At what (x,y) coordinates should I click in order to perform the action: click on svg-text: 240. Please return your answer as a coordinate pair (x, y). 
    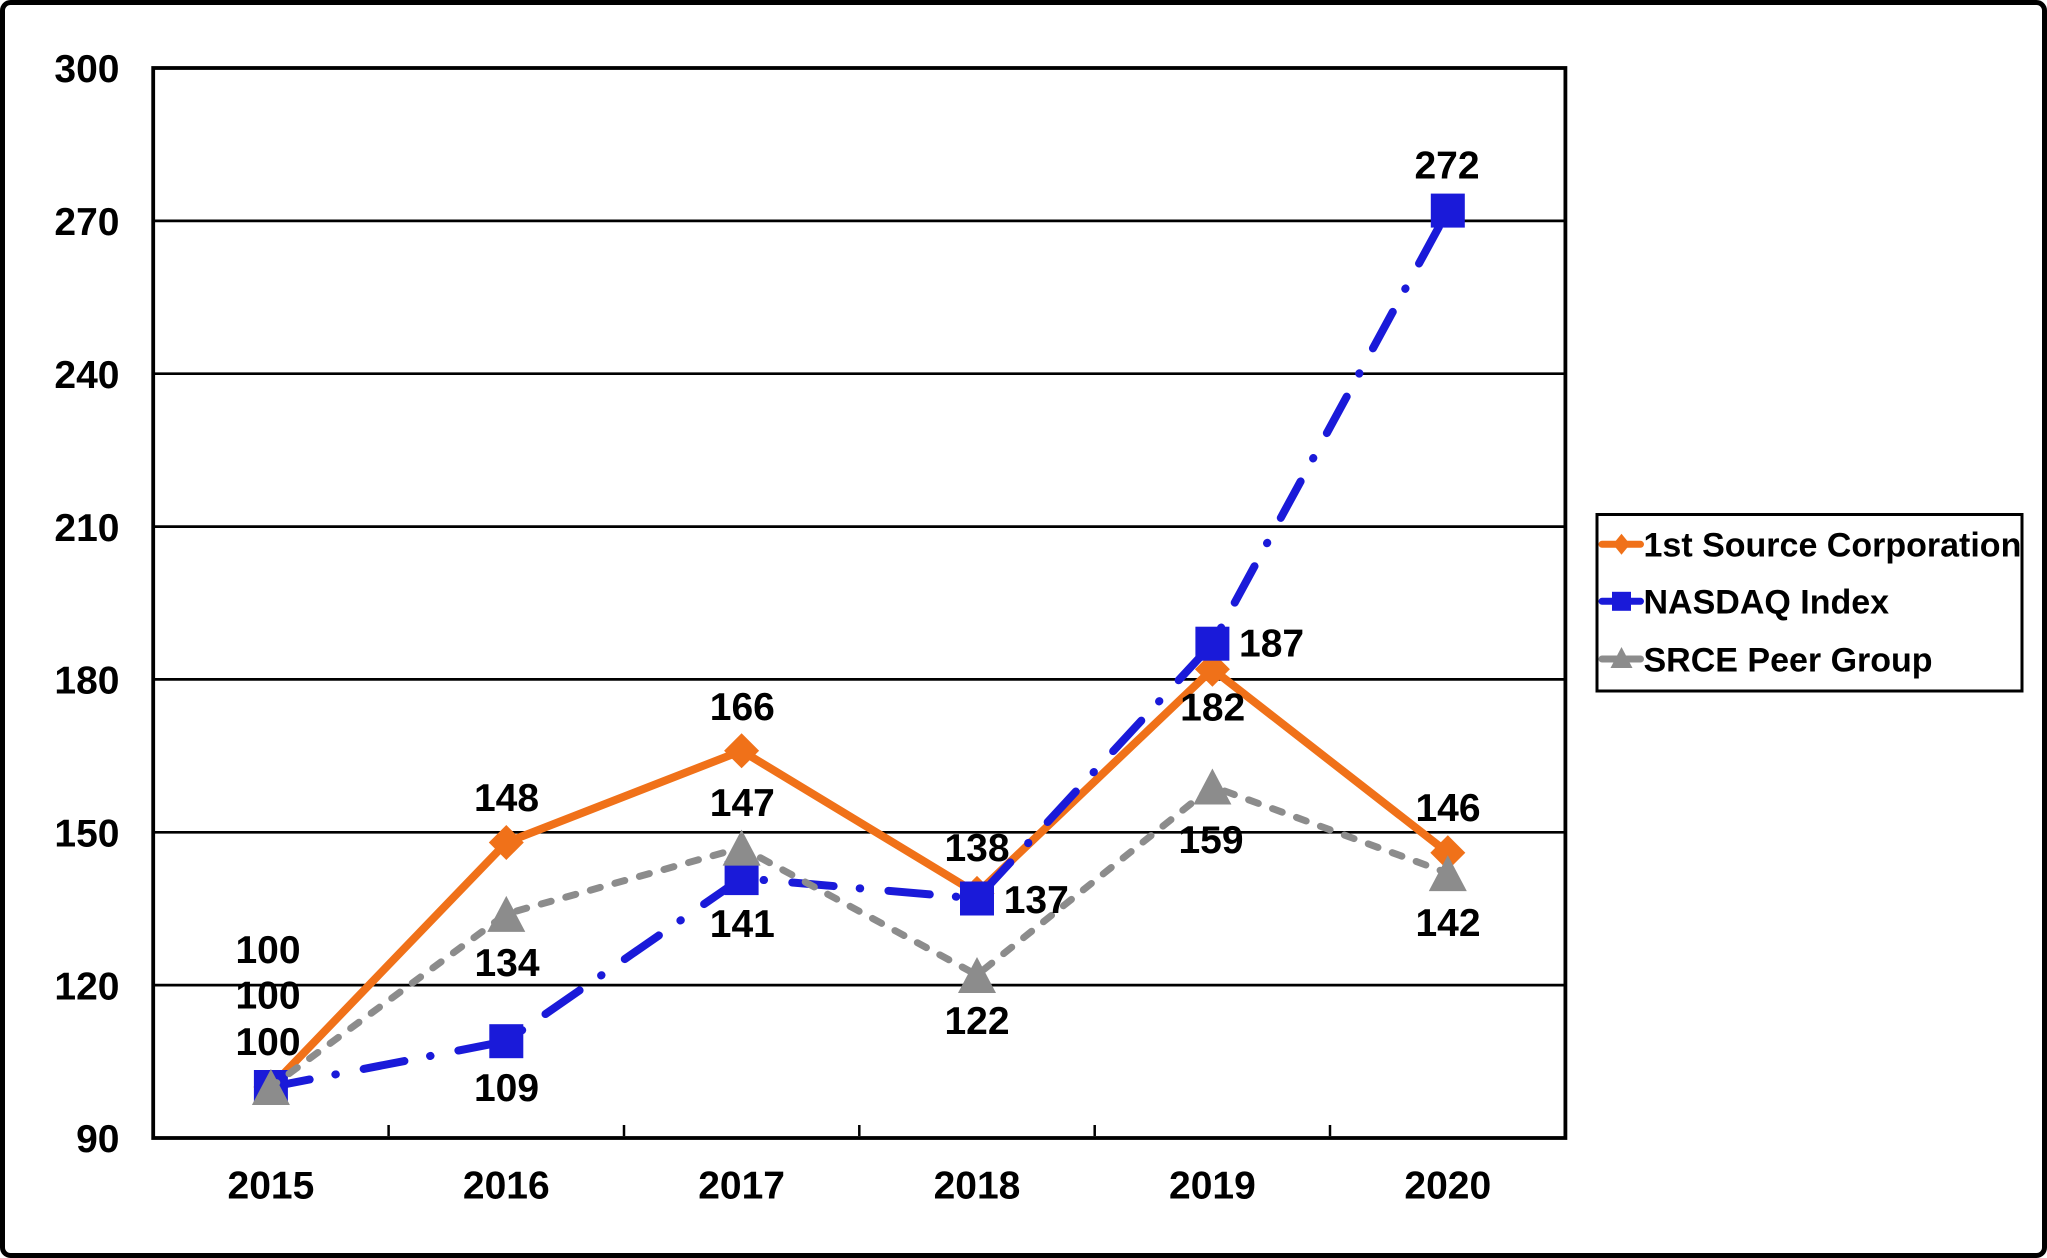
    Looking at the image, I should click on (86, 375).